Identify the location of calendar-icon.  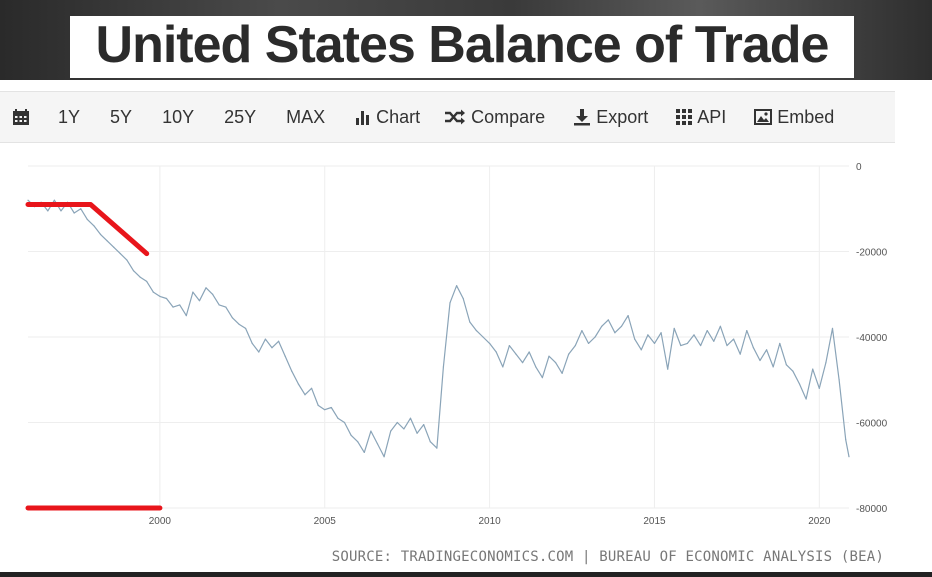
(21, 117).